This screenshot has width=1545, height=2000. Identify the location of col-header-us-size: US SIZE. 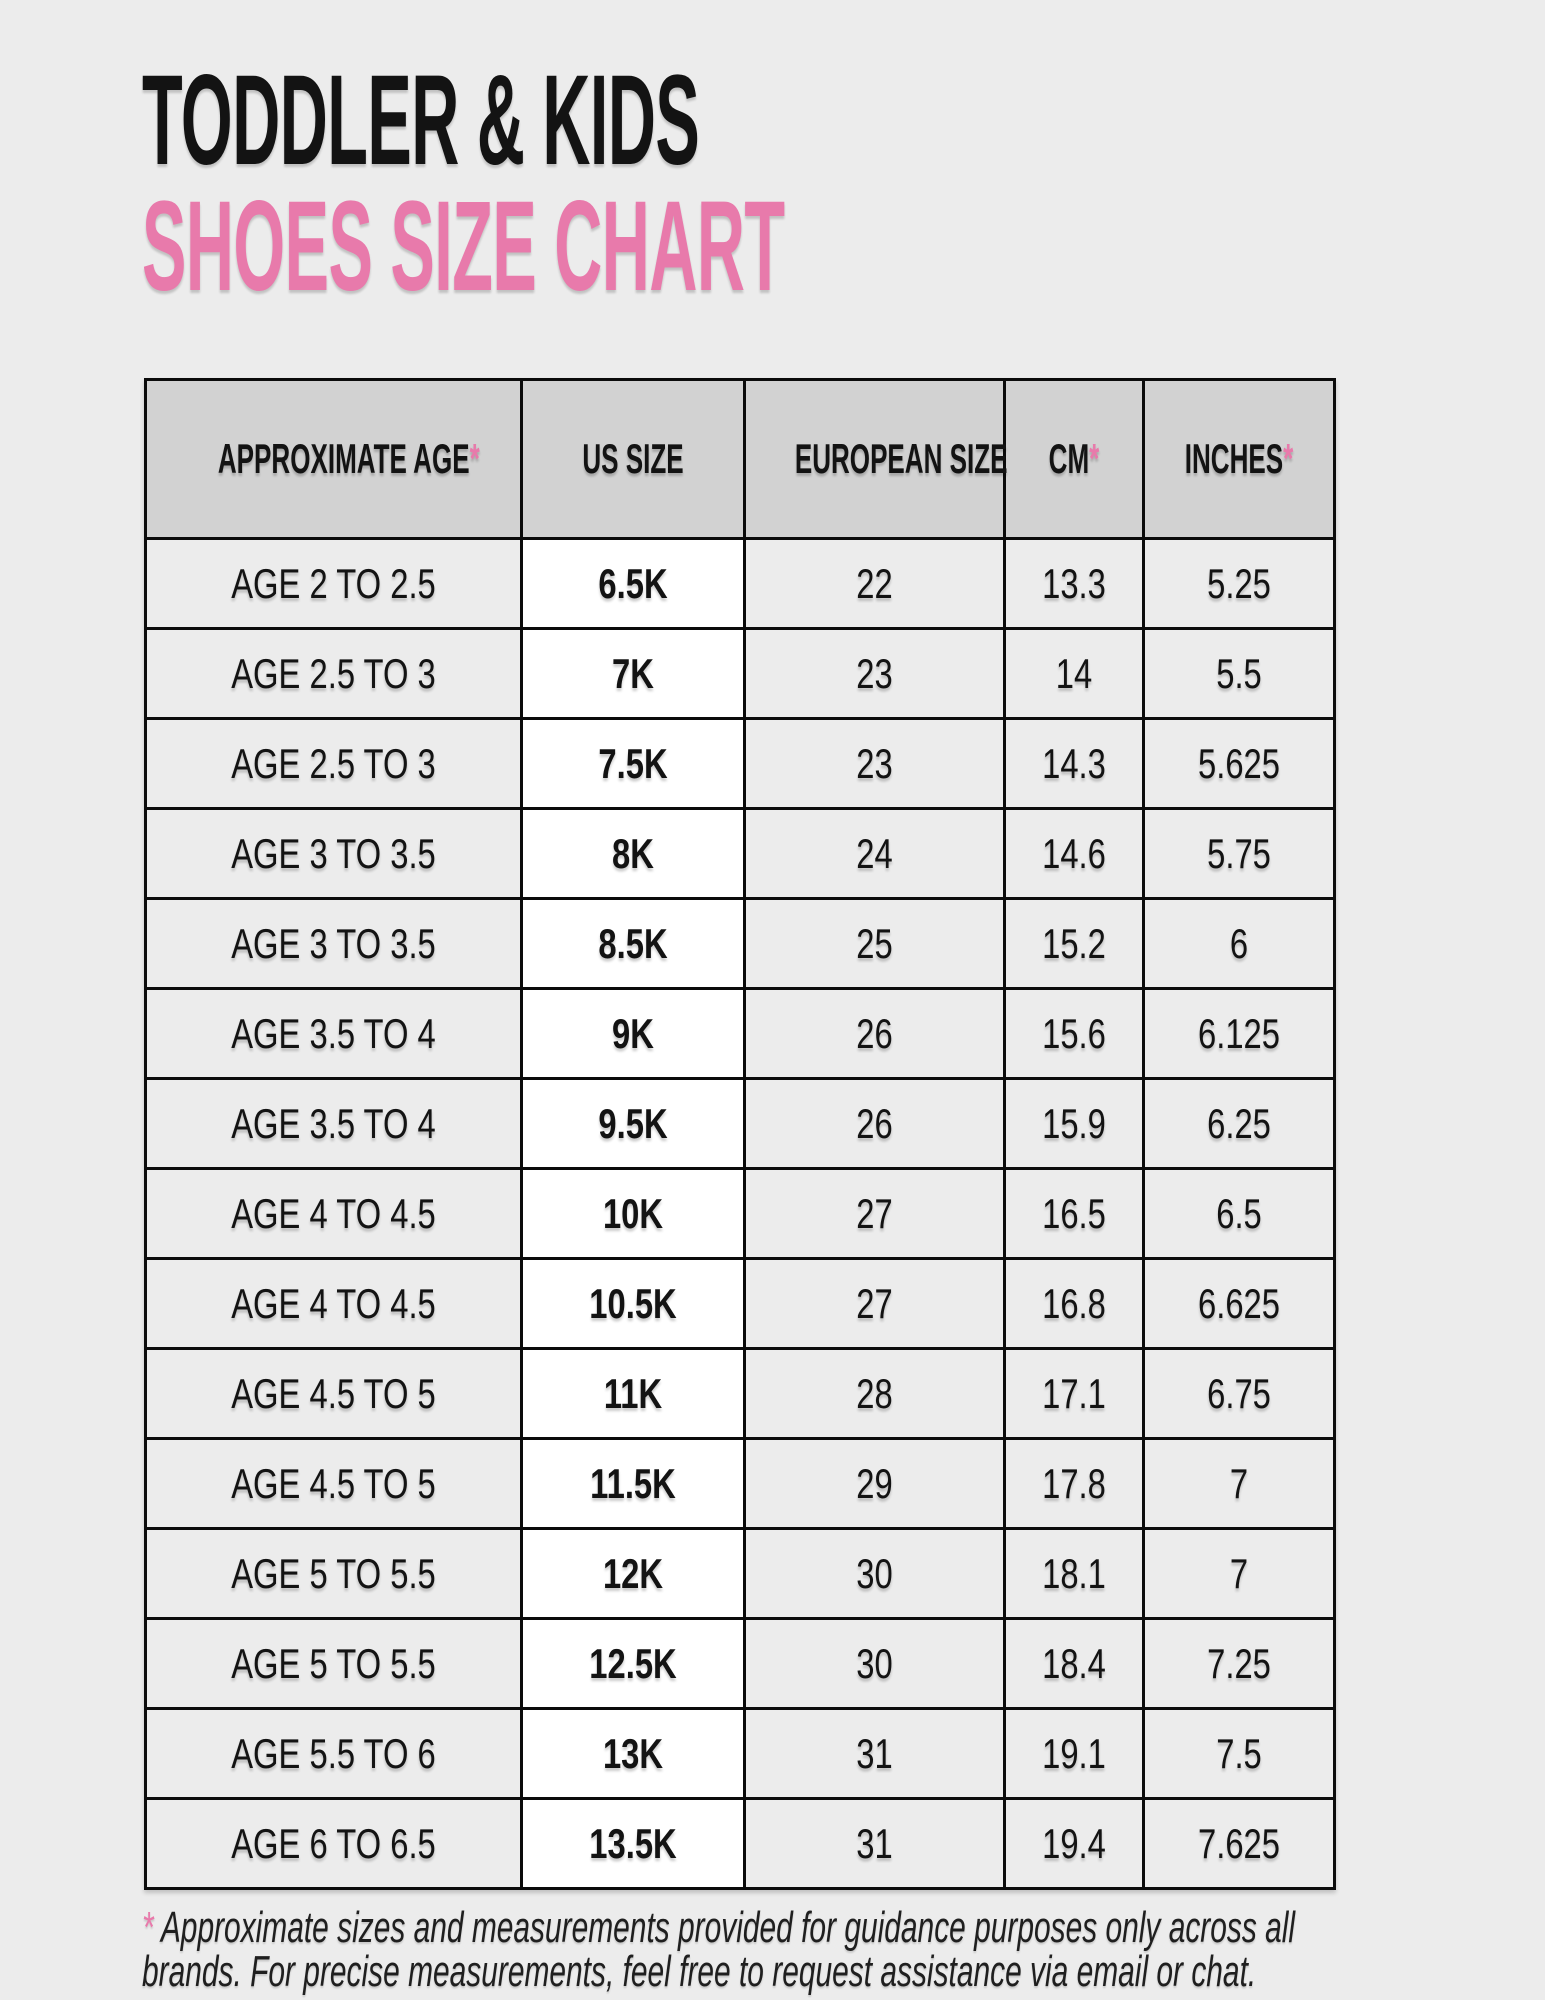
(633, 459).